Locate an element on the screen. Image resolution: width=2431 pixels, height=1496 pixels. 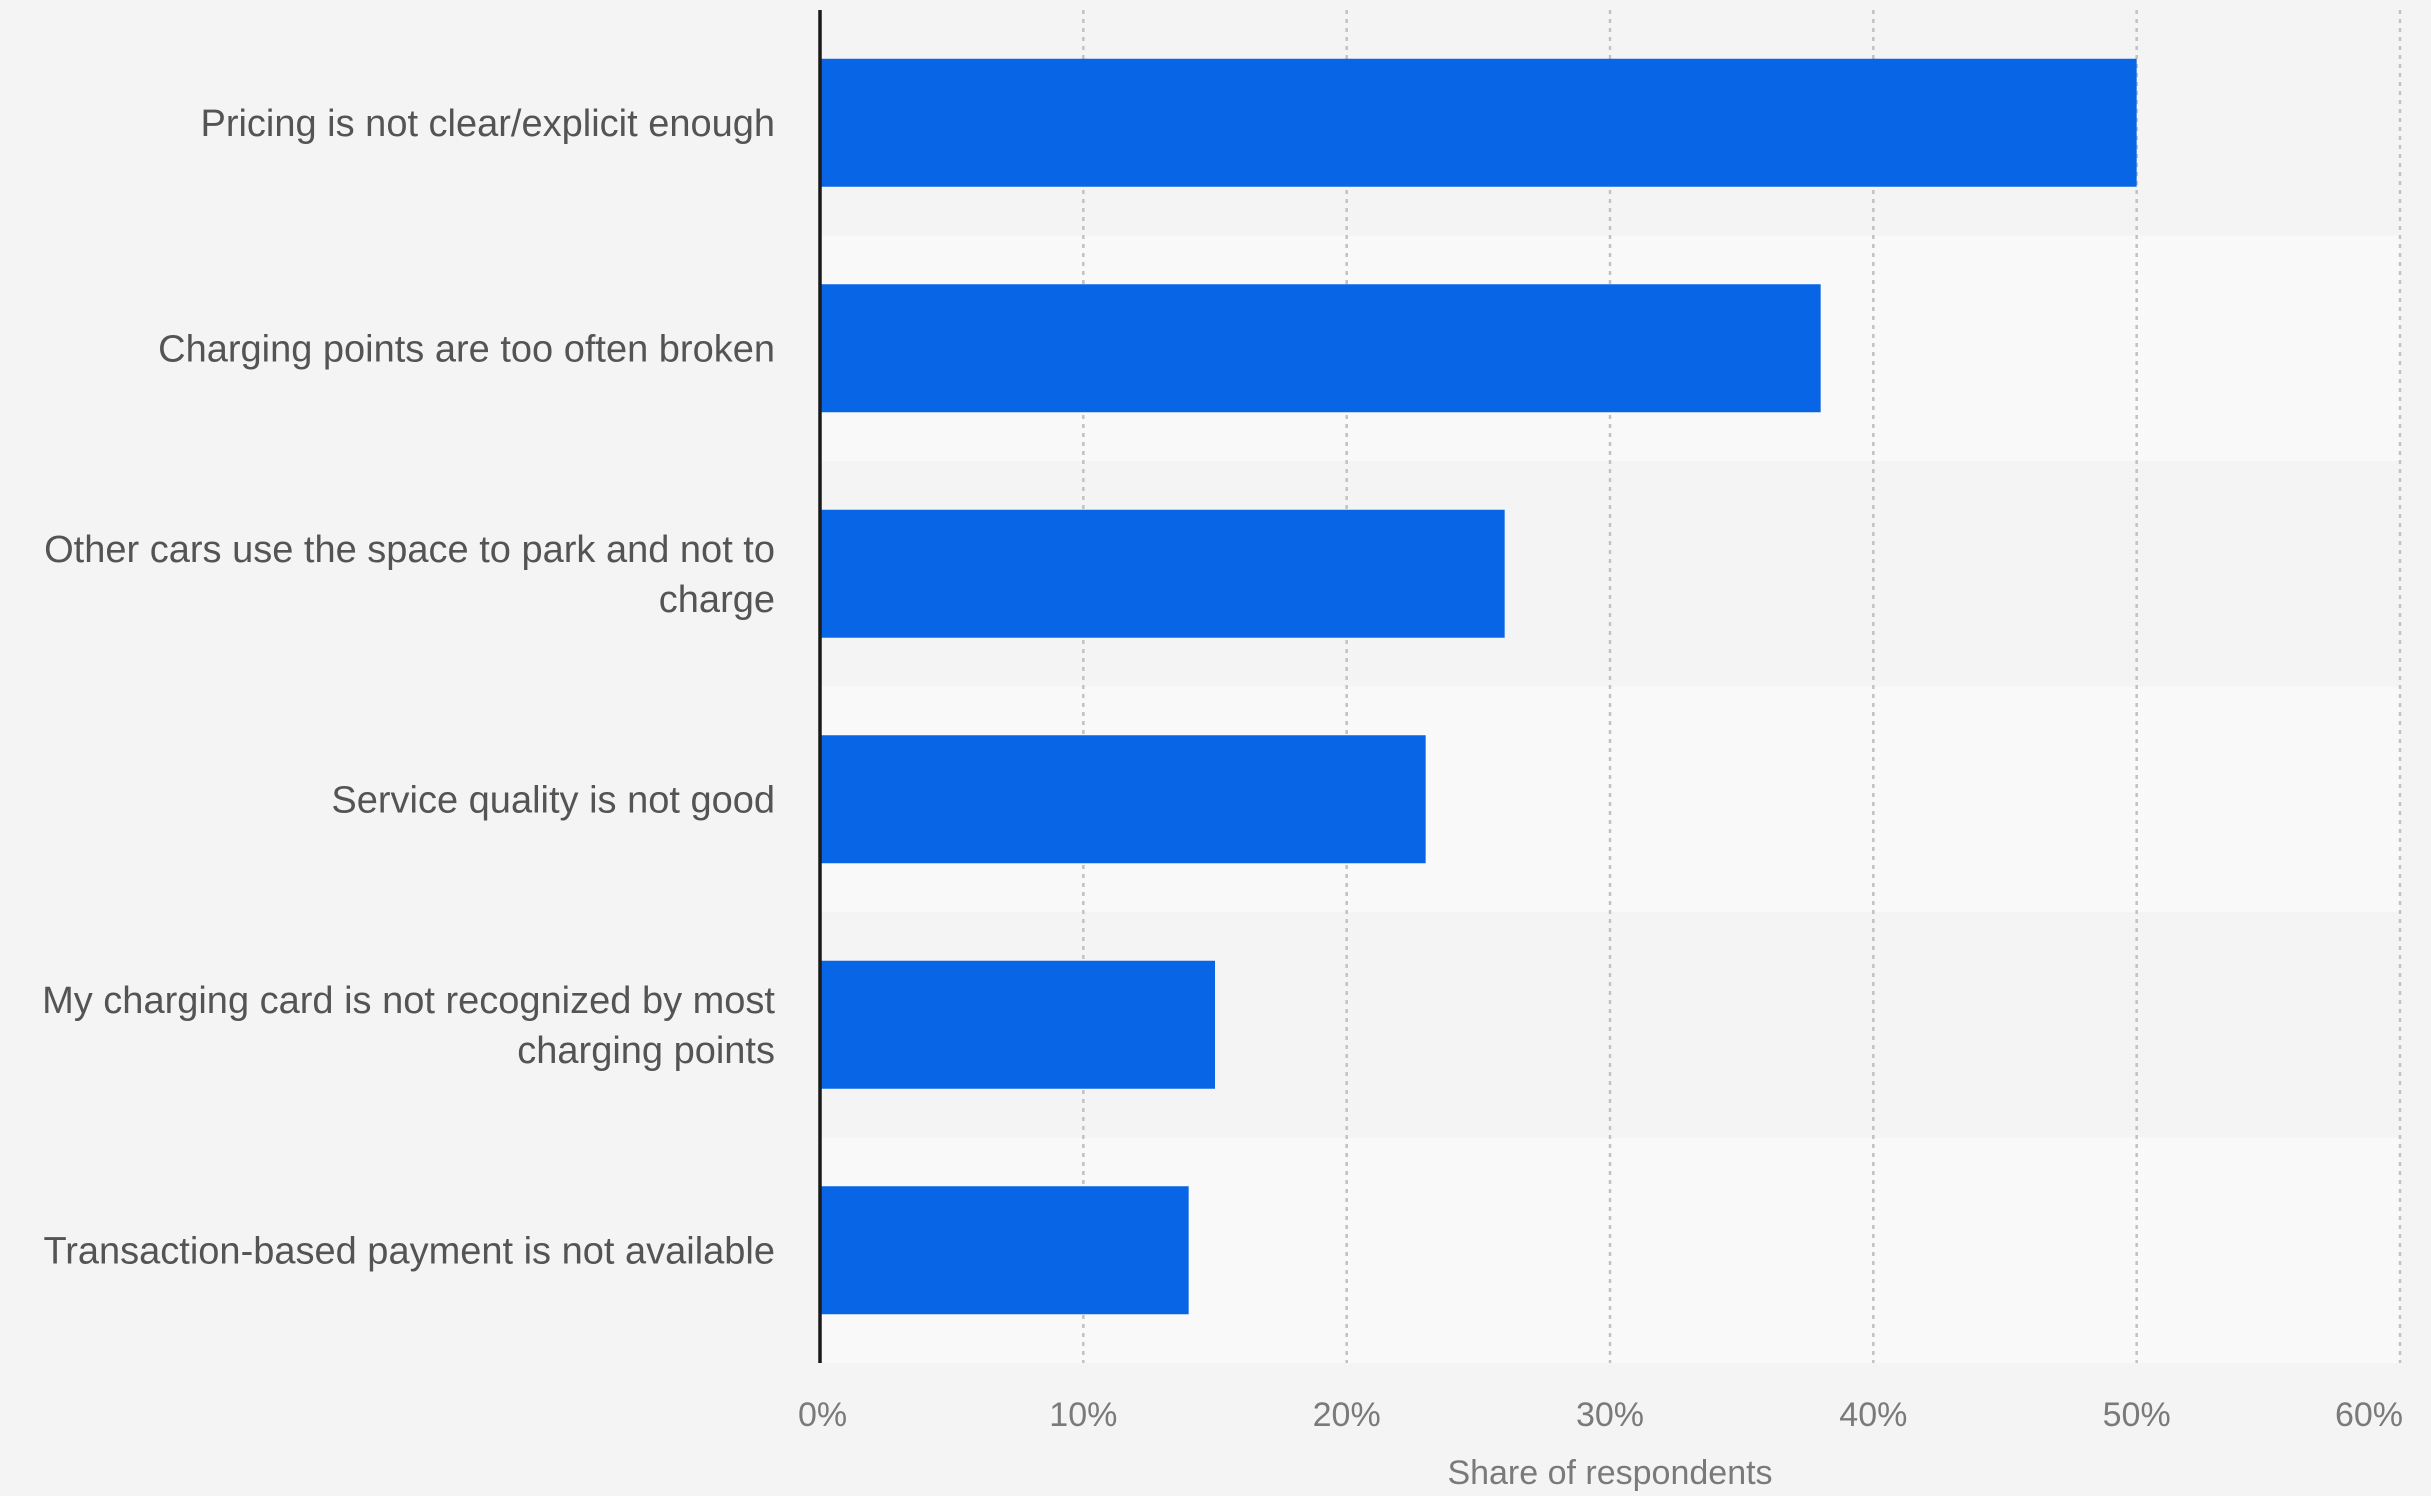
x-tick-label: 20% is located at coordinates (1347, 1415).